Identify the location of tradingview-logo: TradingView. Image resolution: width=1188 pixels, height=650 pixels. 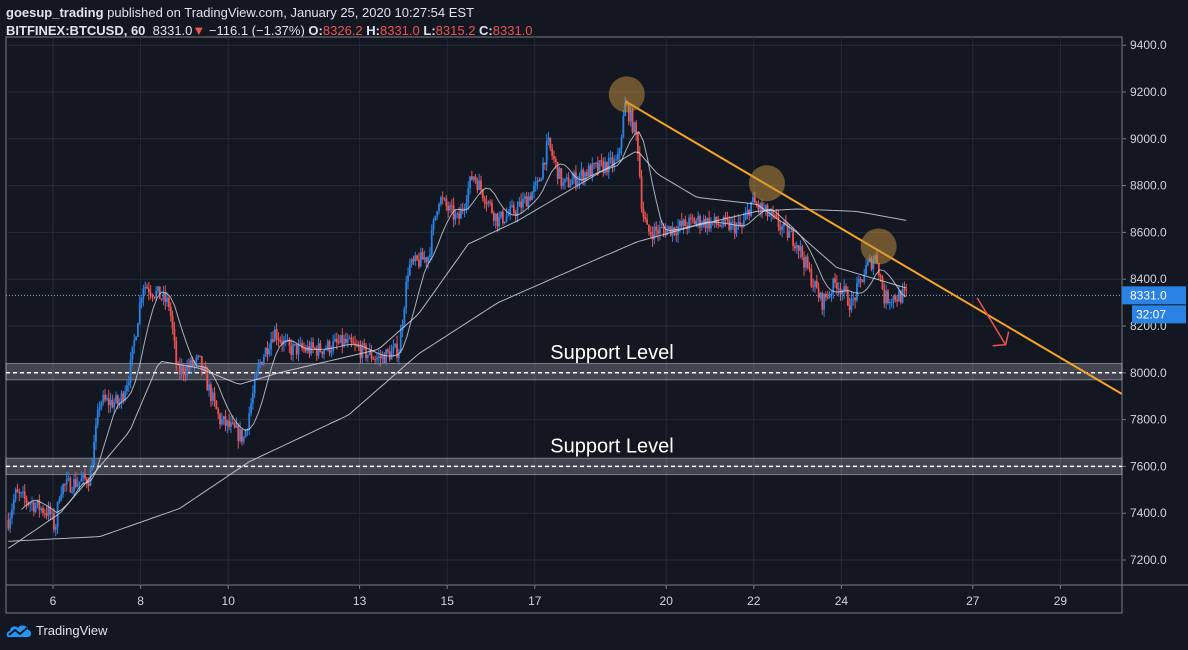
(57, 630).